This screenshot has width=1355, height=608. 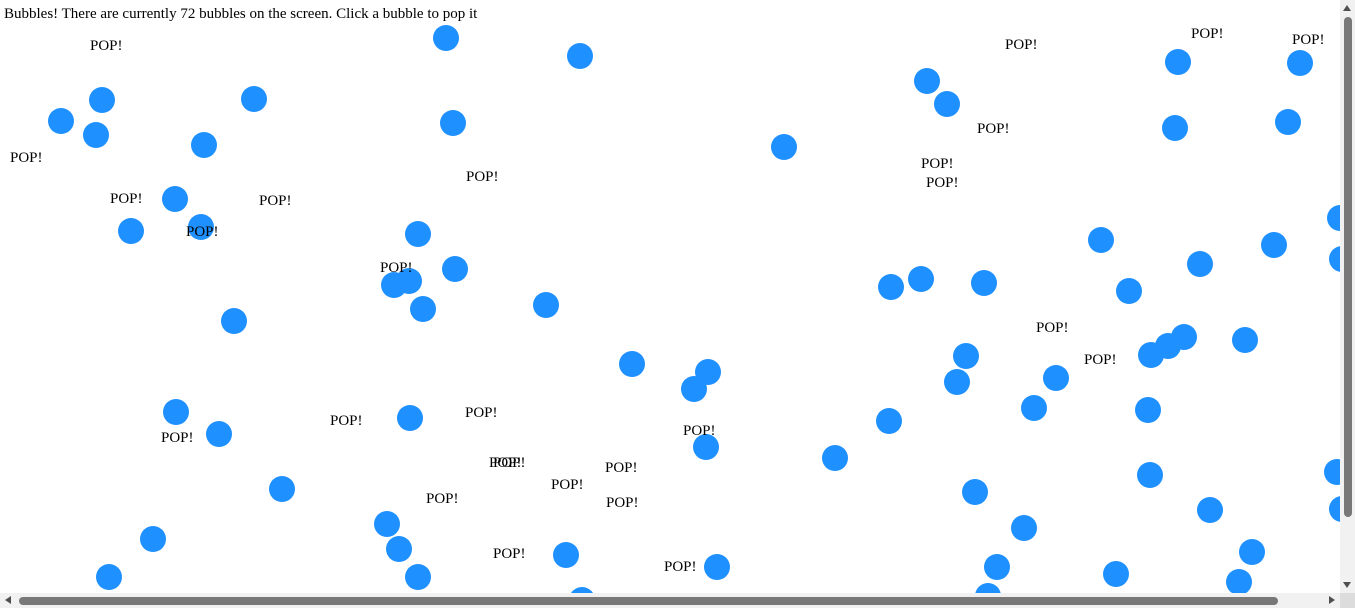 What do you see at coordinates (1348, 267) in the screenshot?
I see `vertical-scroll-thumb` at bounding box center [1348, 267].